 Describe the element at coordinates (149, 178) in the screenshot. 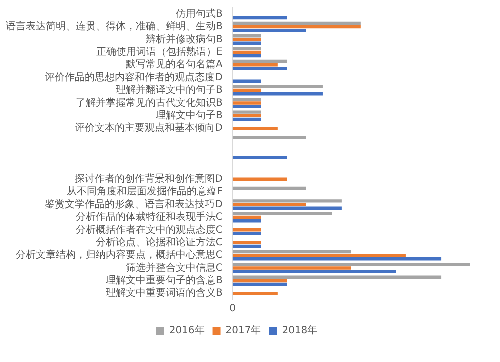

I see `y-tick-label: 探讨作者的创作背景和创作意图D` at that location.